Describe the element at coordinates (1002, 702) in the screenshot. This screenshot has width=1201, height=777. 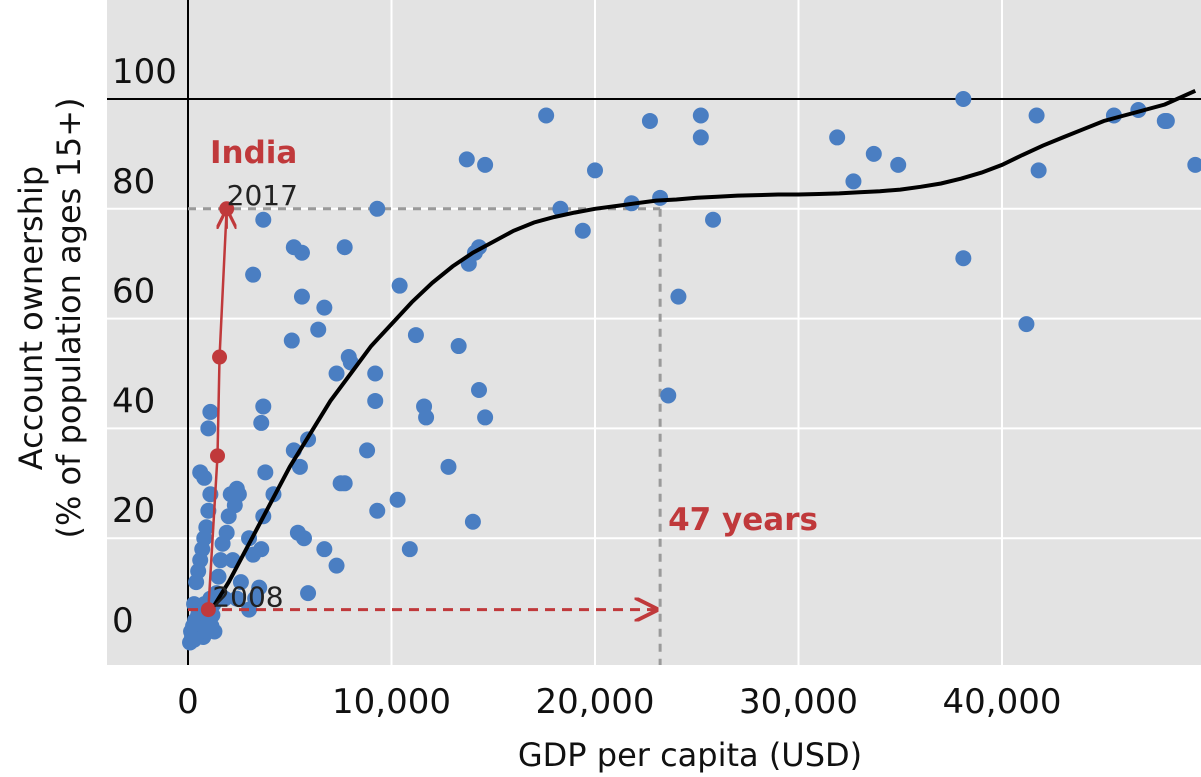
I see `x-tick-label: 40,000` at that location.